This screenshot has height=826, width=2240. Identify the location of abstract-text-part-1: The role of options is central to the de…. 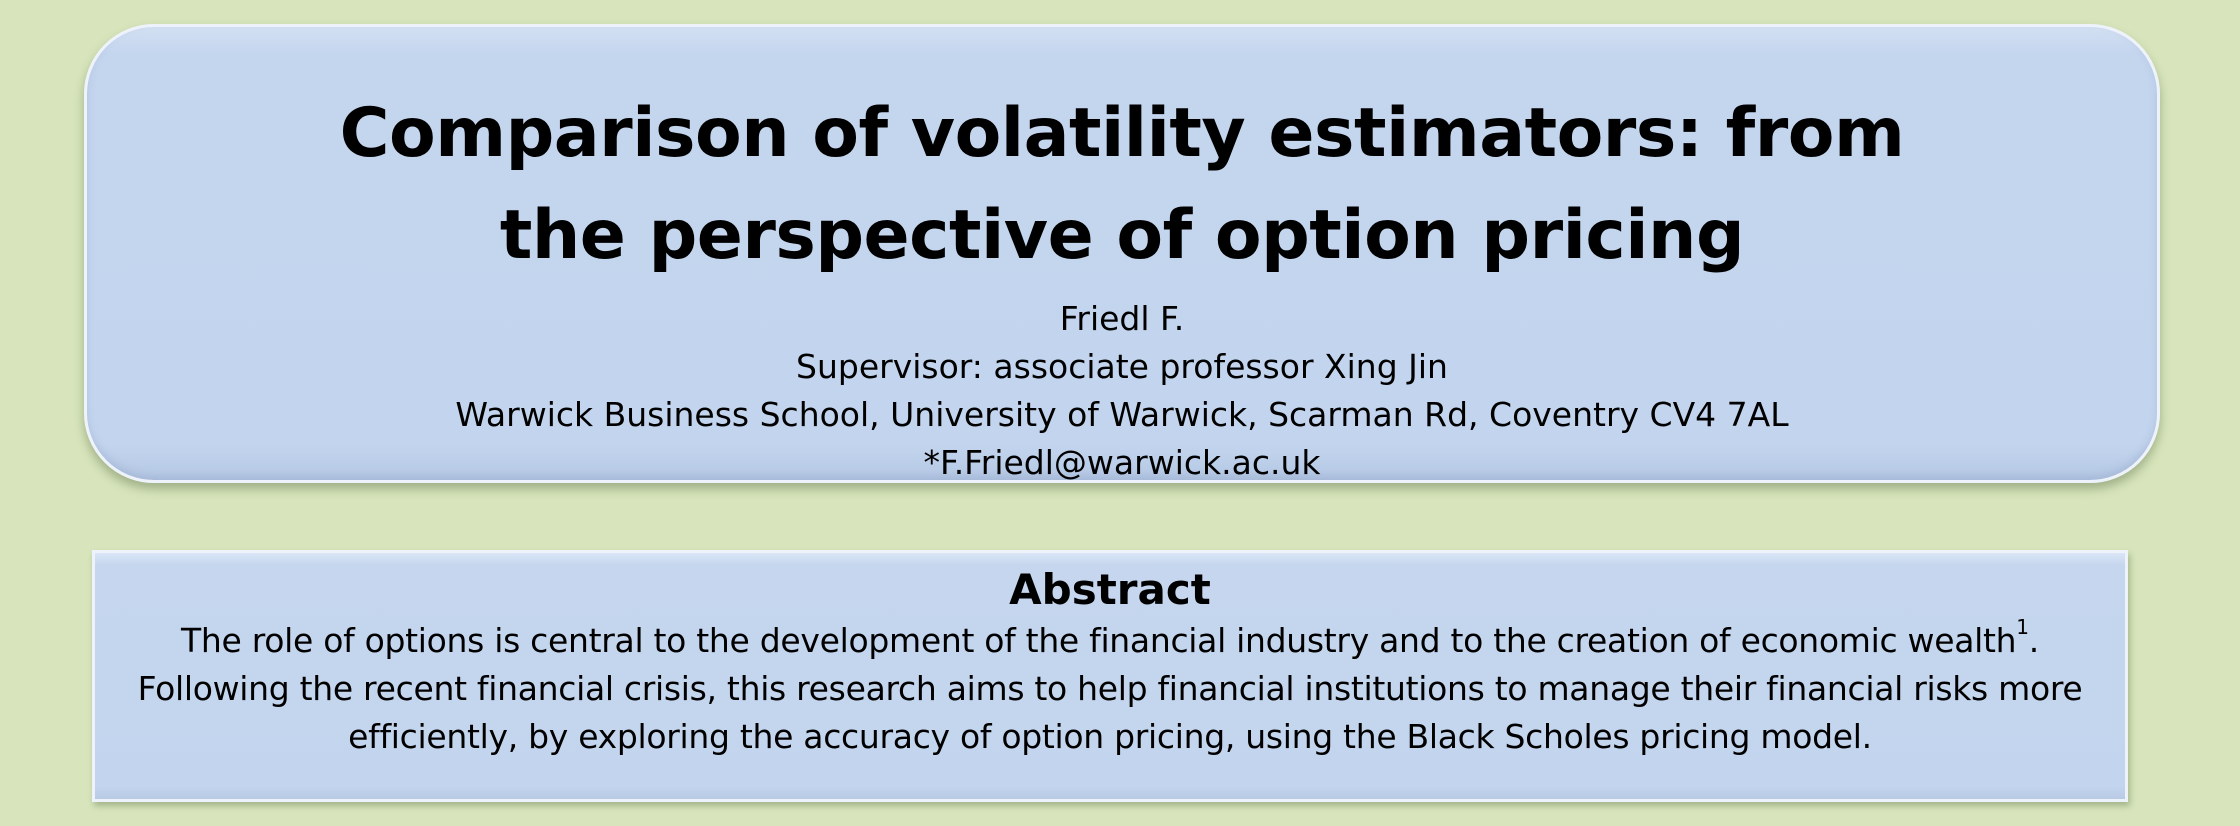
(1099, 640).